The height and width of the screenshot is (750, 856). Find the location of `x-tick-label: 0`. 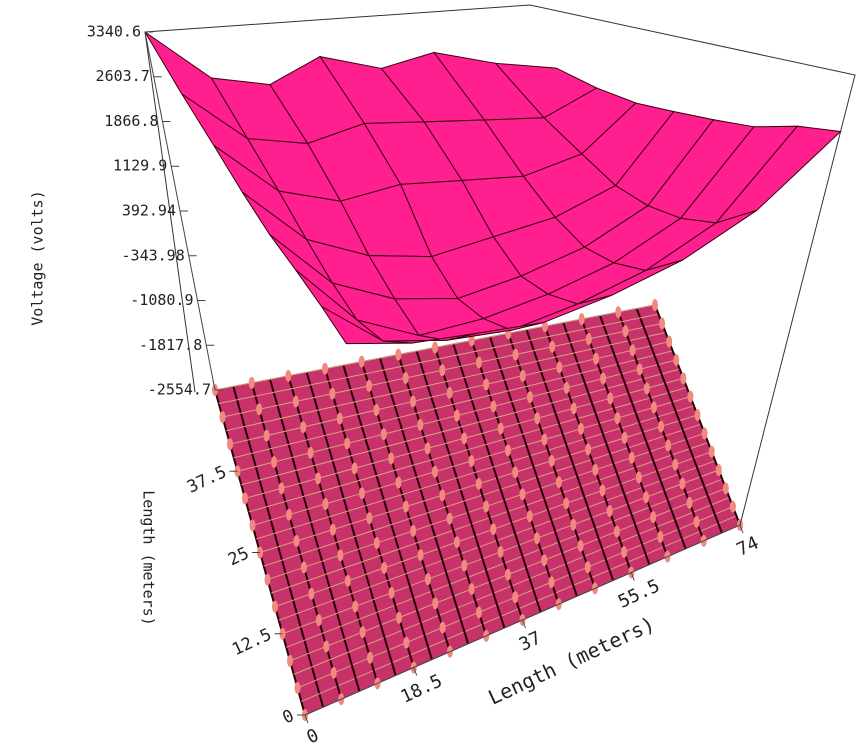

x-tick-label: 0 is located at coordinates (312, 737).